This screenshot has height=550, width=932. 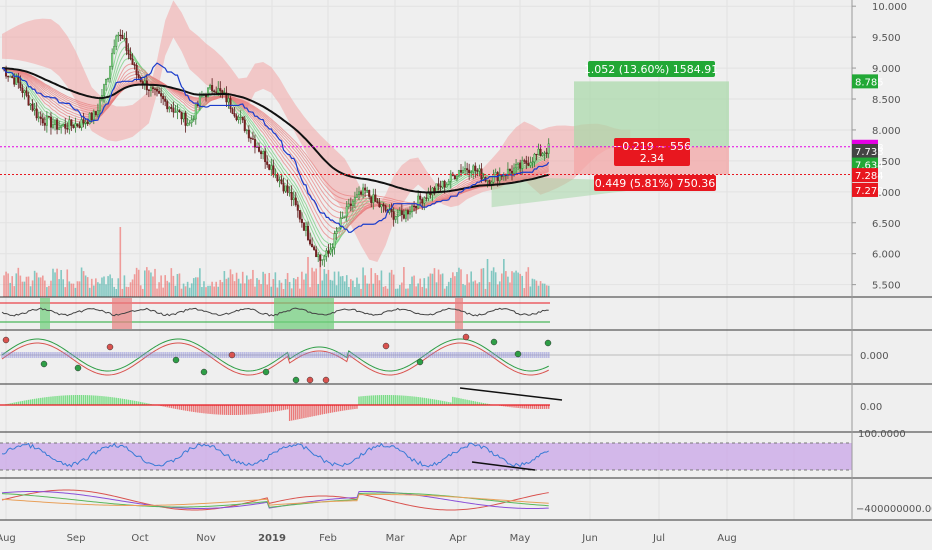 What do you see at coordinates (368, 538) in the screenshot?
I see `time-axis: Aug Sep Oct Nov 2019 Feb Mar Apr May Jun Jul Aug` at bounding box center [368, 538].